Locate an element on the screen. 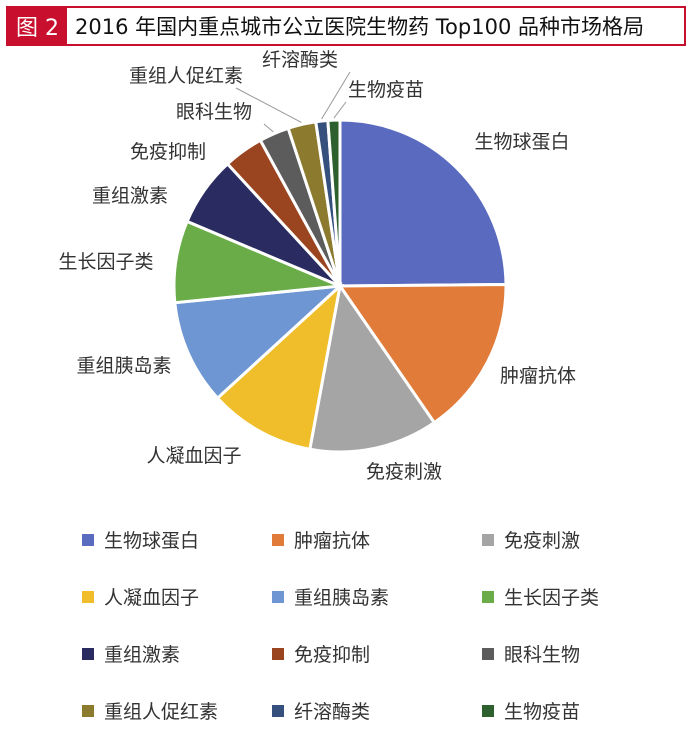  legend-item: 生长因子类 is located at coordinates (540, 596).